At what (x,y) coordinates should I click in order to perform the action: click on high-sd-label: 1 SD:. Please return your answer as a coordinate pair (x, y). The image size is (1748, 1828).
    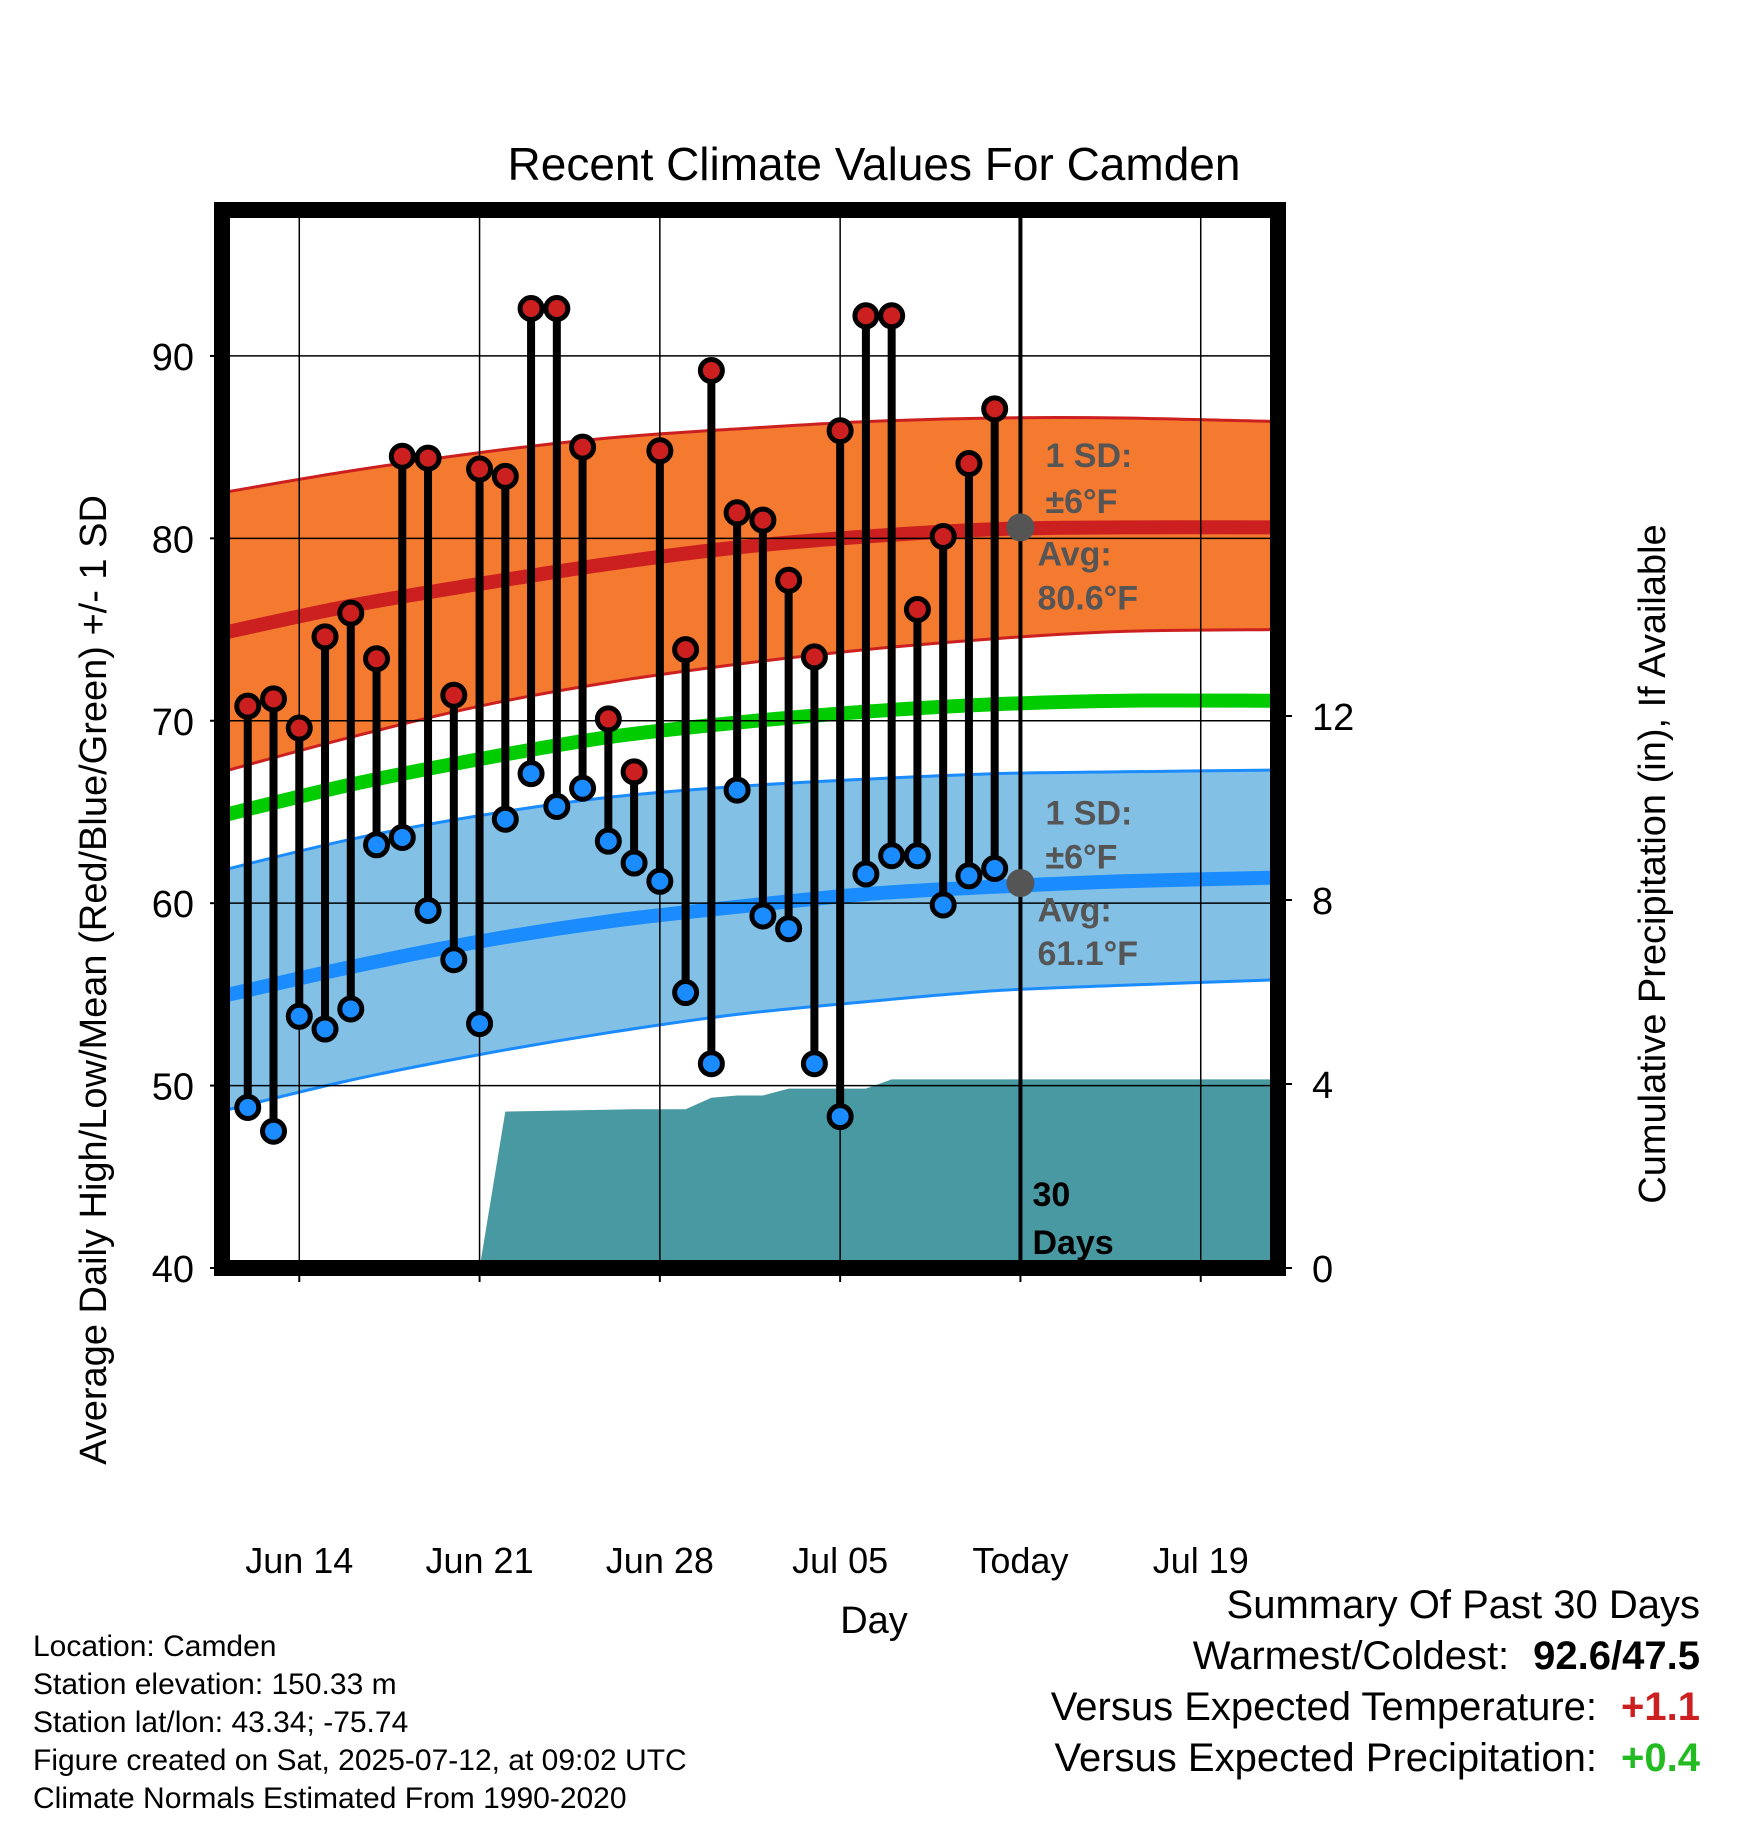
    Looking at the image, I should click on (1088, 456).